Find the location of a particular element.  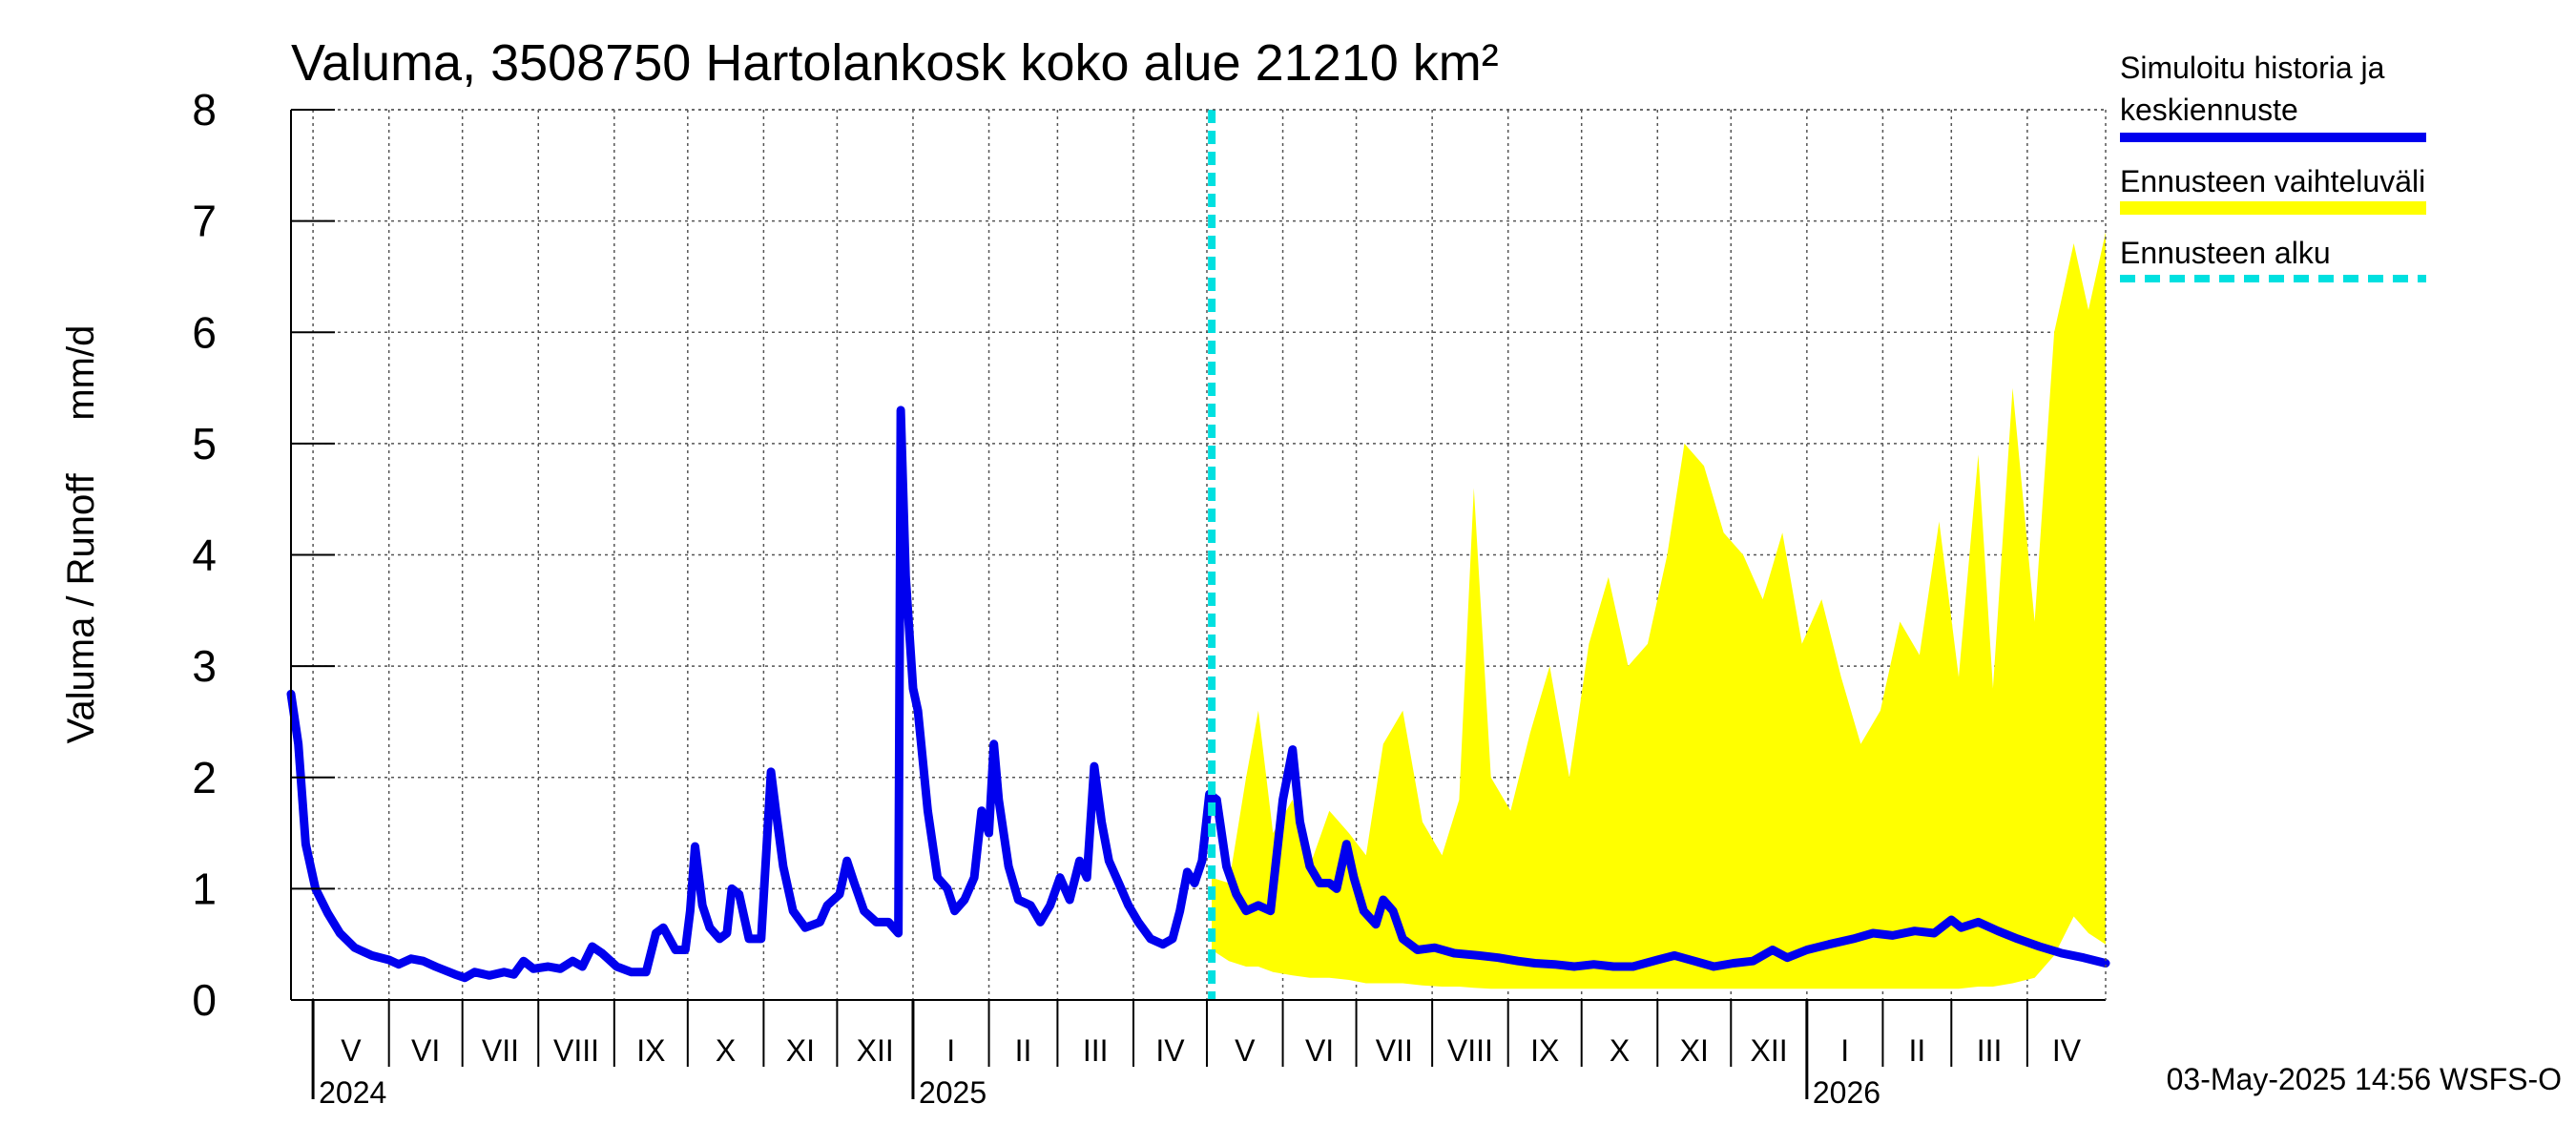

y-tick-label: 8 is located at coordinates (204, 110).